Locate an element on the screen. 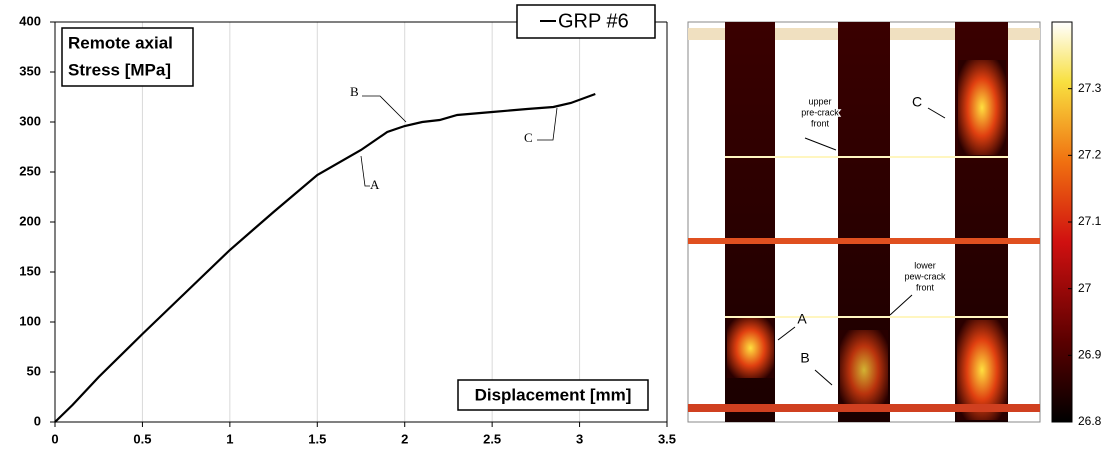  x-tick-label: 0 is located at coordinates (54, 438).